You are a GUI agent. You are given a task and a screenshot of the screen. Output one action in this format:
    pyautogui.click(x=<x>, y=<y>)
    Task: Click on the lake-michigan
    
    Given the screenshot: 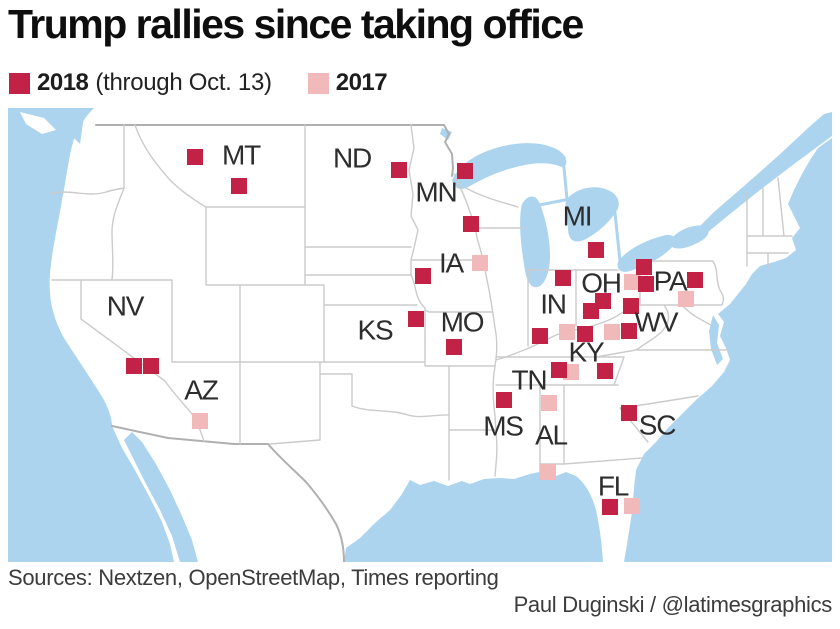 What is the action you would take?
    pyautogui.click(x=535, y=242)
    